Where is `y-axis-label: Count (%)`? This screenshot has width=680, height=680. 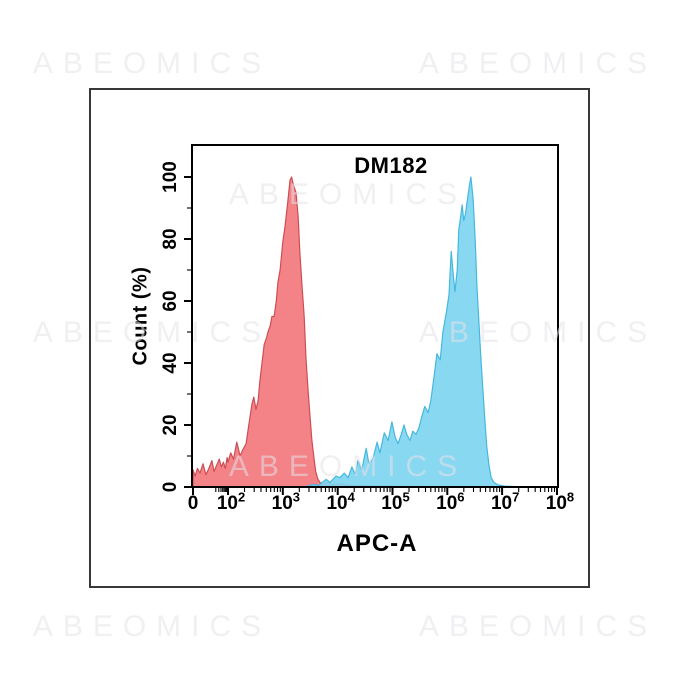 y-axis-label: Count (%) is located at coordinates (140, 316).